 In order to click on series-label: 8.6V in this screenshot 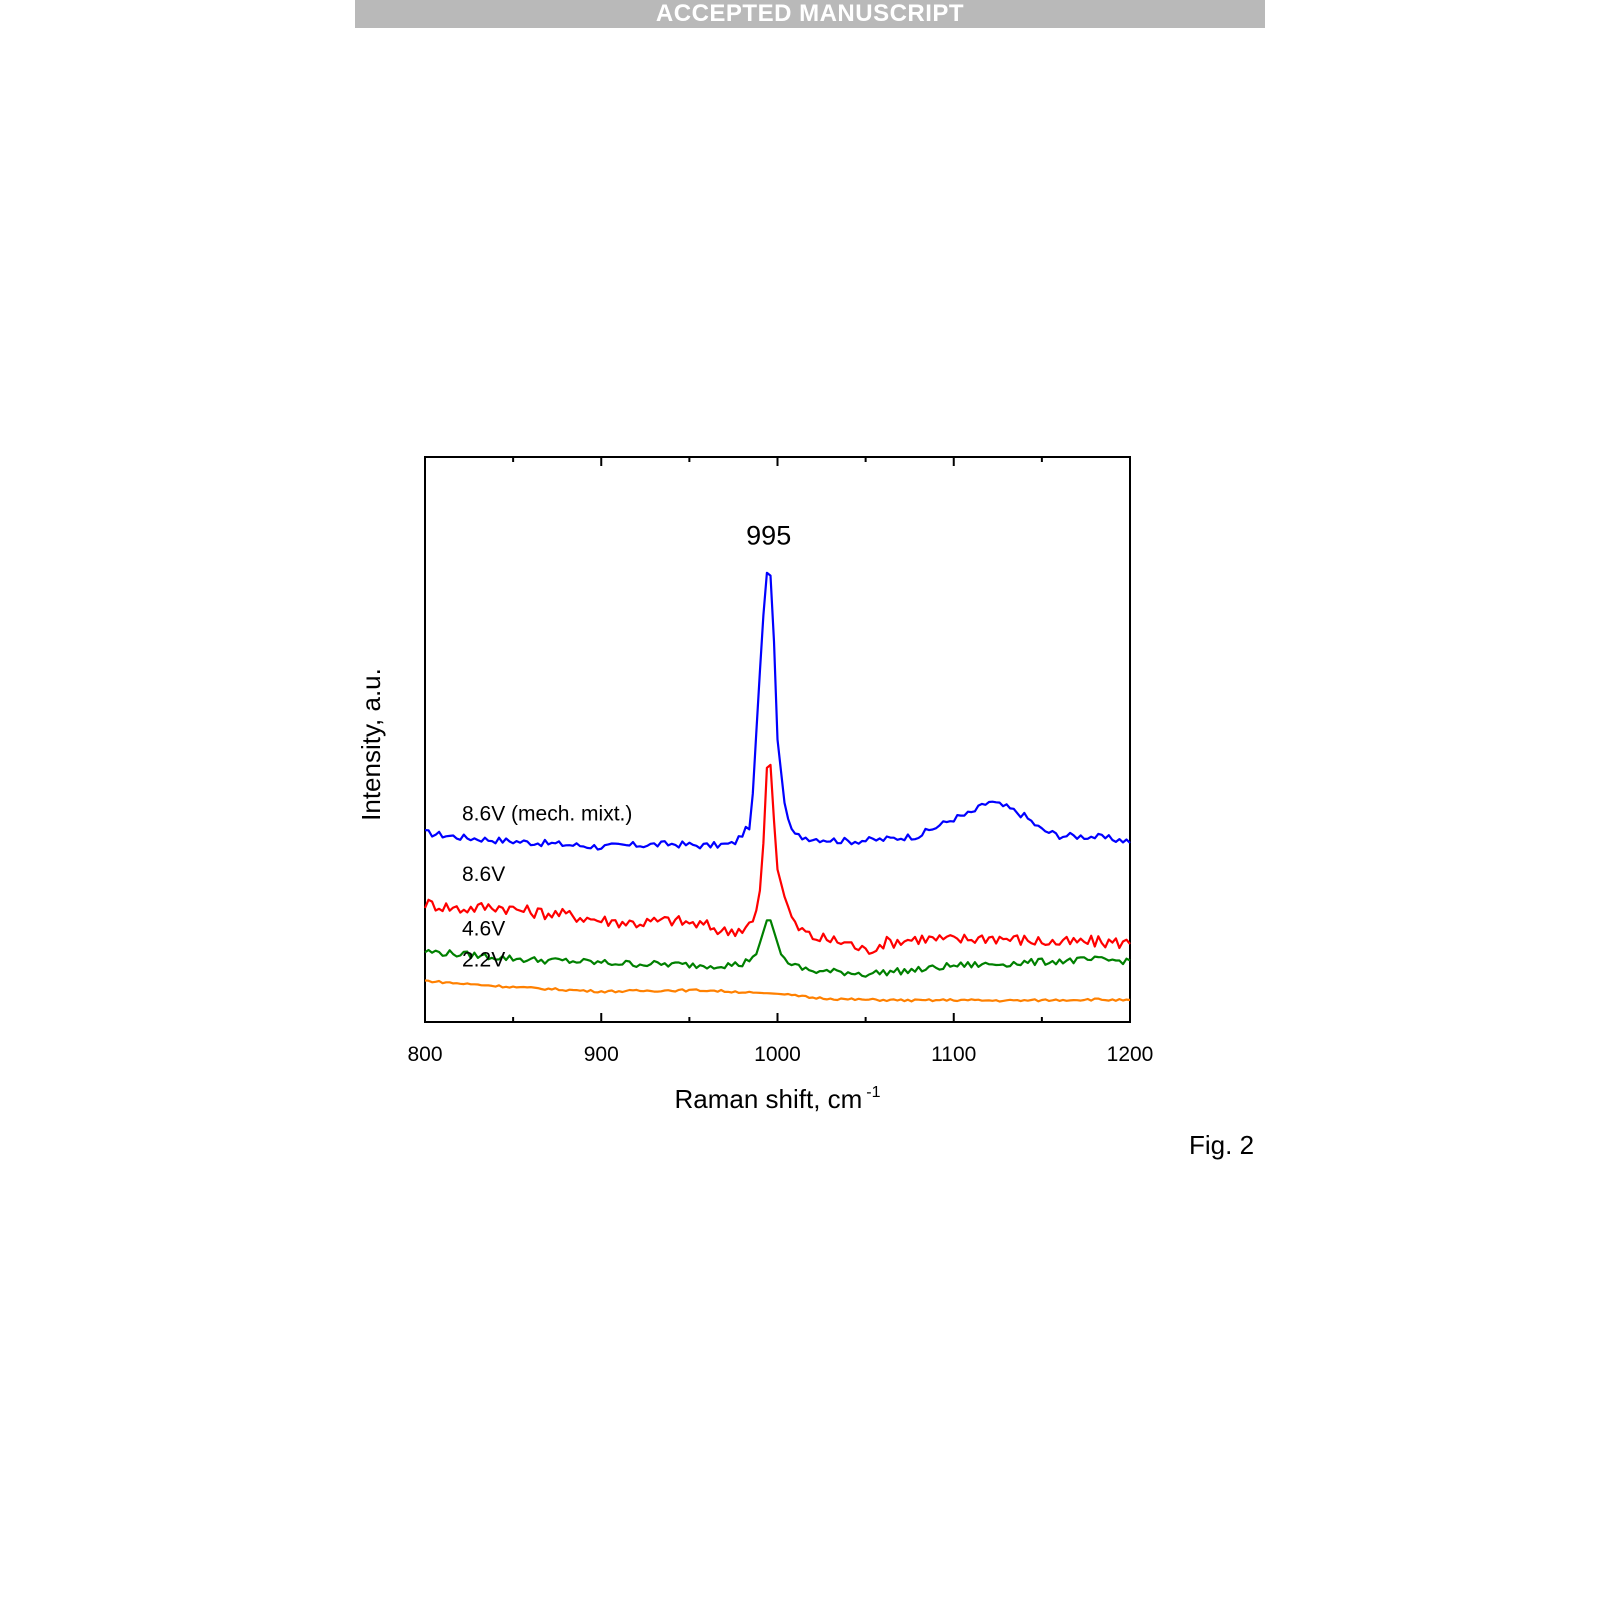, I will do `click(483, 874)`.